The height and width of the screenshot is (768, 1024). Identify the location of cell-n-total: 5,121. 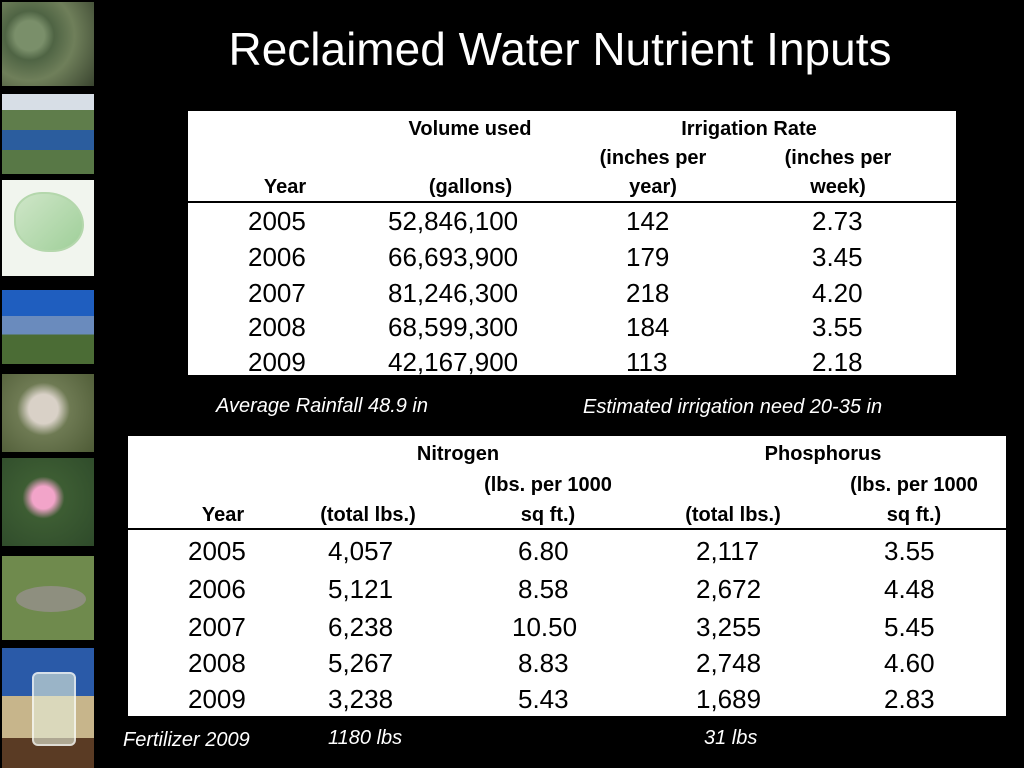
(361, 589).